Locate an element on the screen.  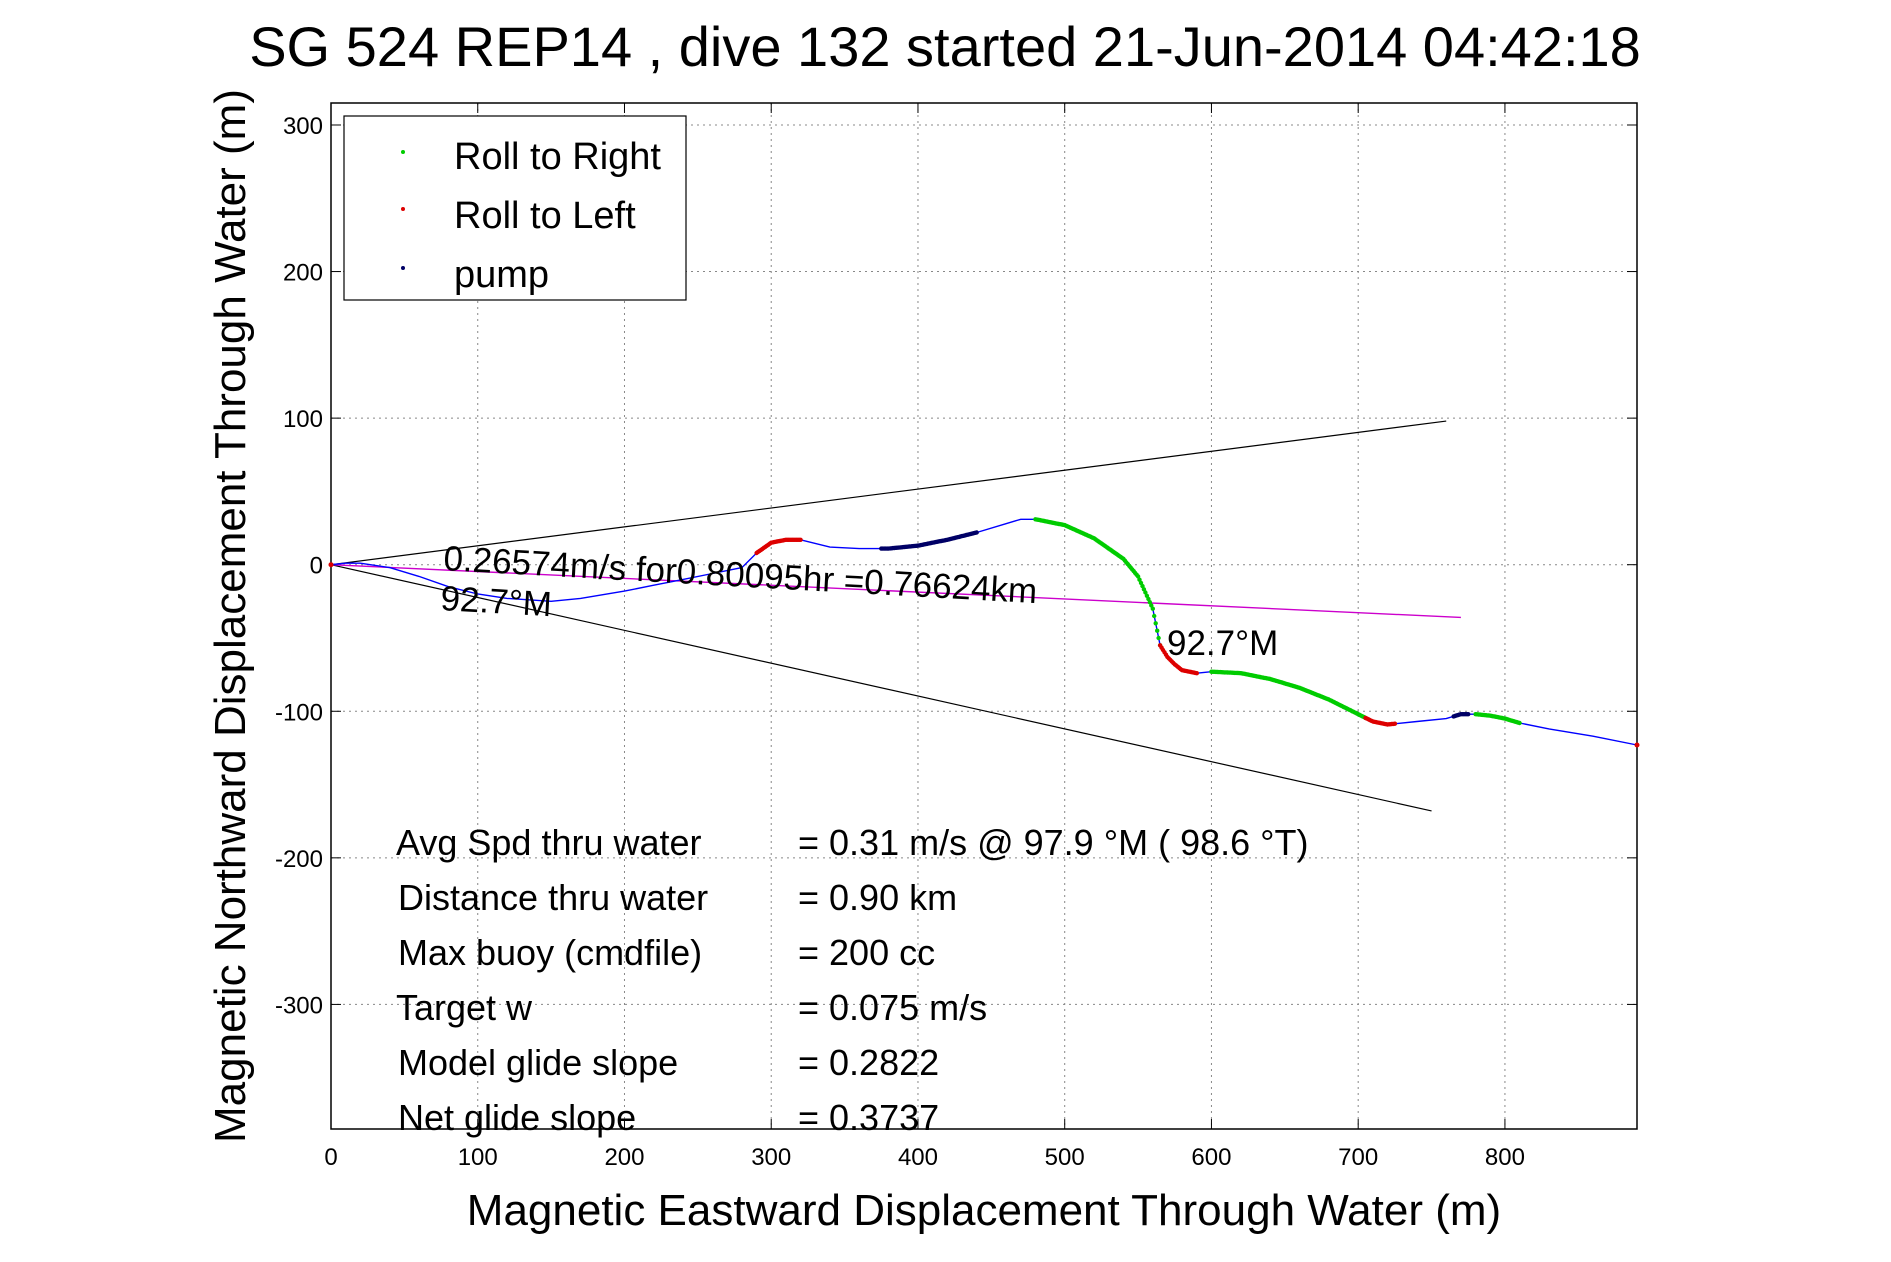
y-tick-label: 100 is located at coordinates (303, 419).